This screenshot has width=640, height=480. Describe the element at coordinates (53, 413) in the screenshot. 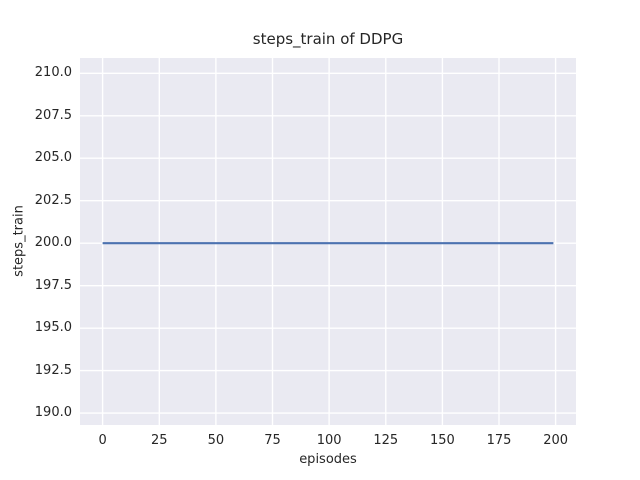

I see `y-tick-label: 190.0` at that location.